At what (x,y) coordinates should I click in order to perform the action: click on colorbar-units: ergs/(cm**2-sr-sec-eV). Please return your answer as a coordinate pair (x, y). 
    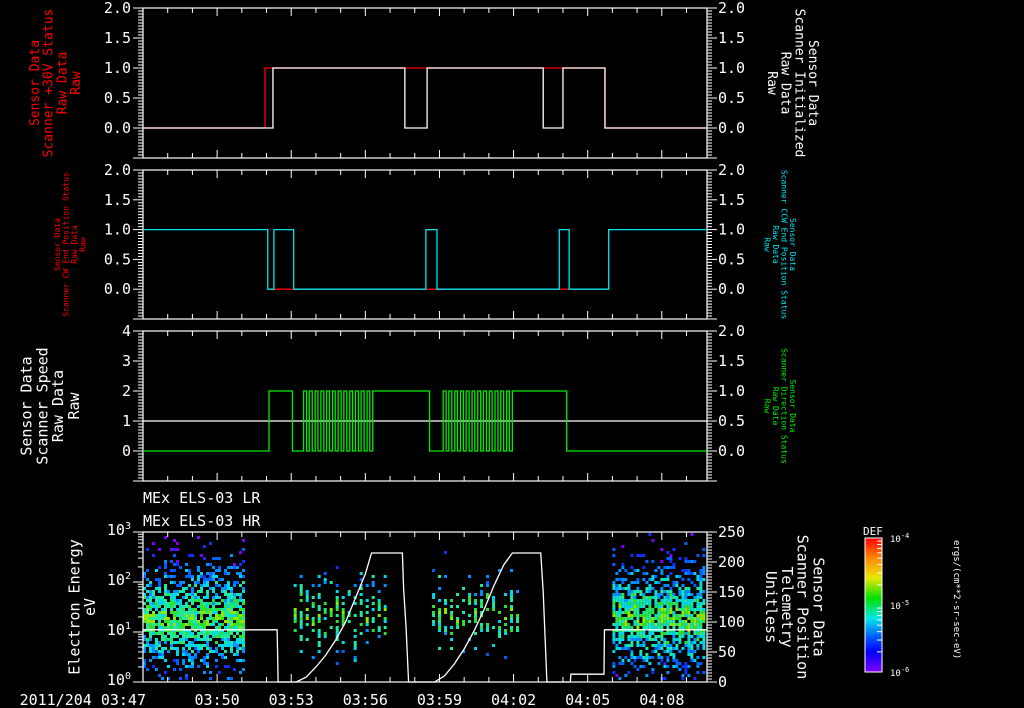
    Looking at the image, I should click on (956, 599).